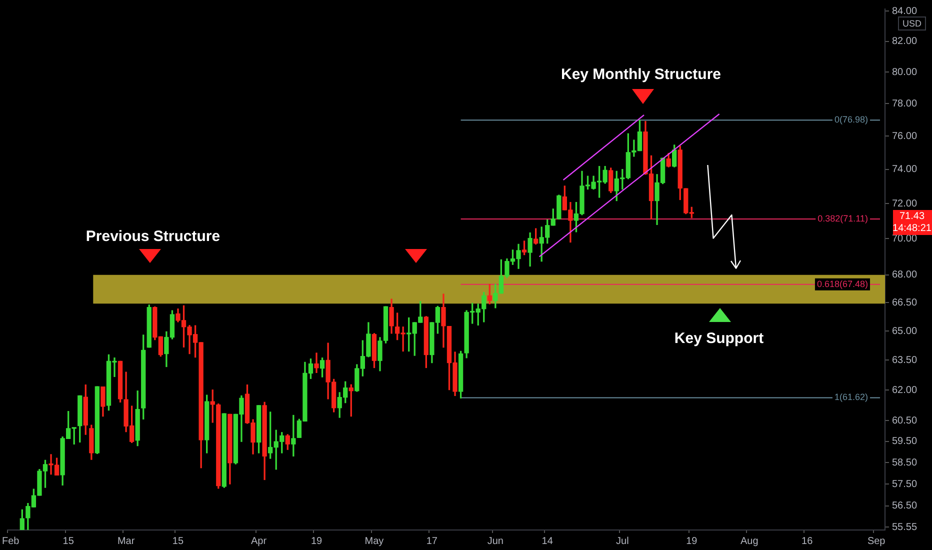 The height and width of the screenshot is (550, 932). What do you see at coordinates (912, 216) in the screenshot?
I see `text: 71.43` at bounding box center [912, 216].